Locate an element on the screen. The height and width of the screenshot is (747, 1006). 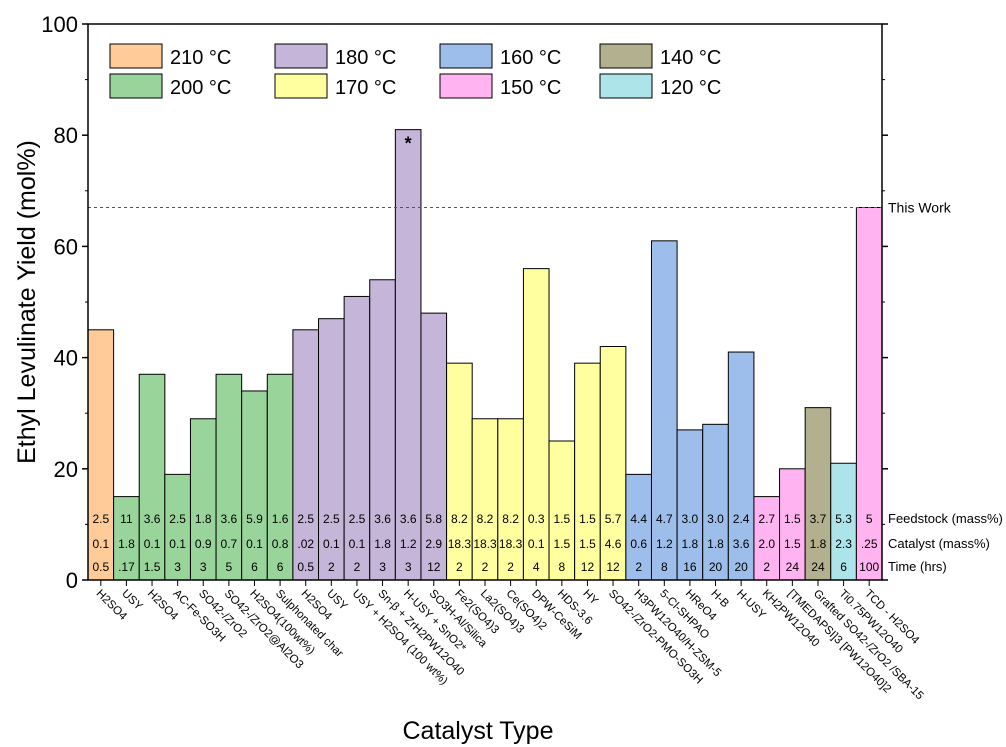
y-tick-label: 40 is located at coordinates (66, 358).